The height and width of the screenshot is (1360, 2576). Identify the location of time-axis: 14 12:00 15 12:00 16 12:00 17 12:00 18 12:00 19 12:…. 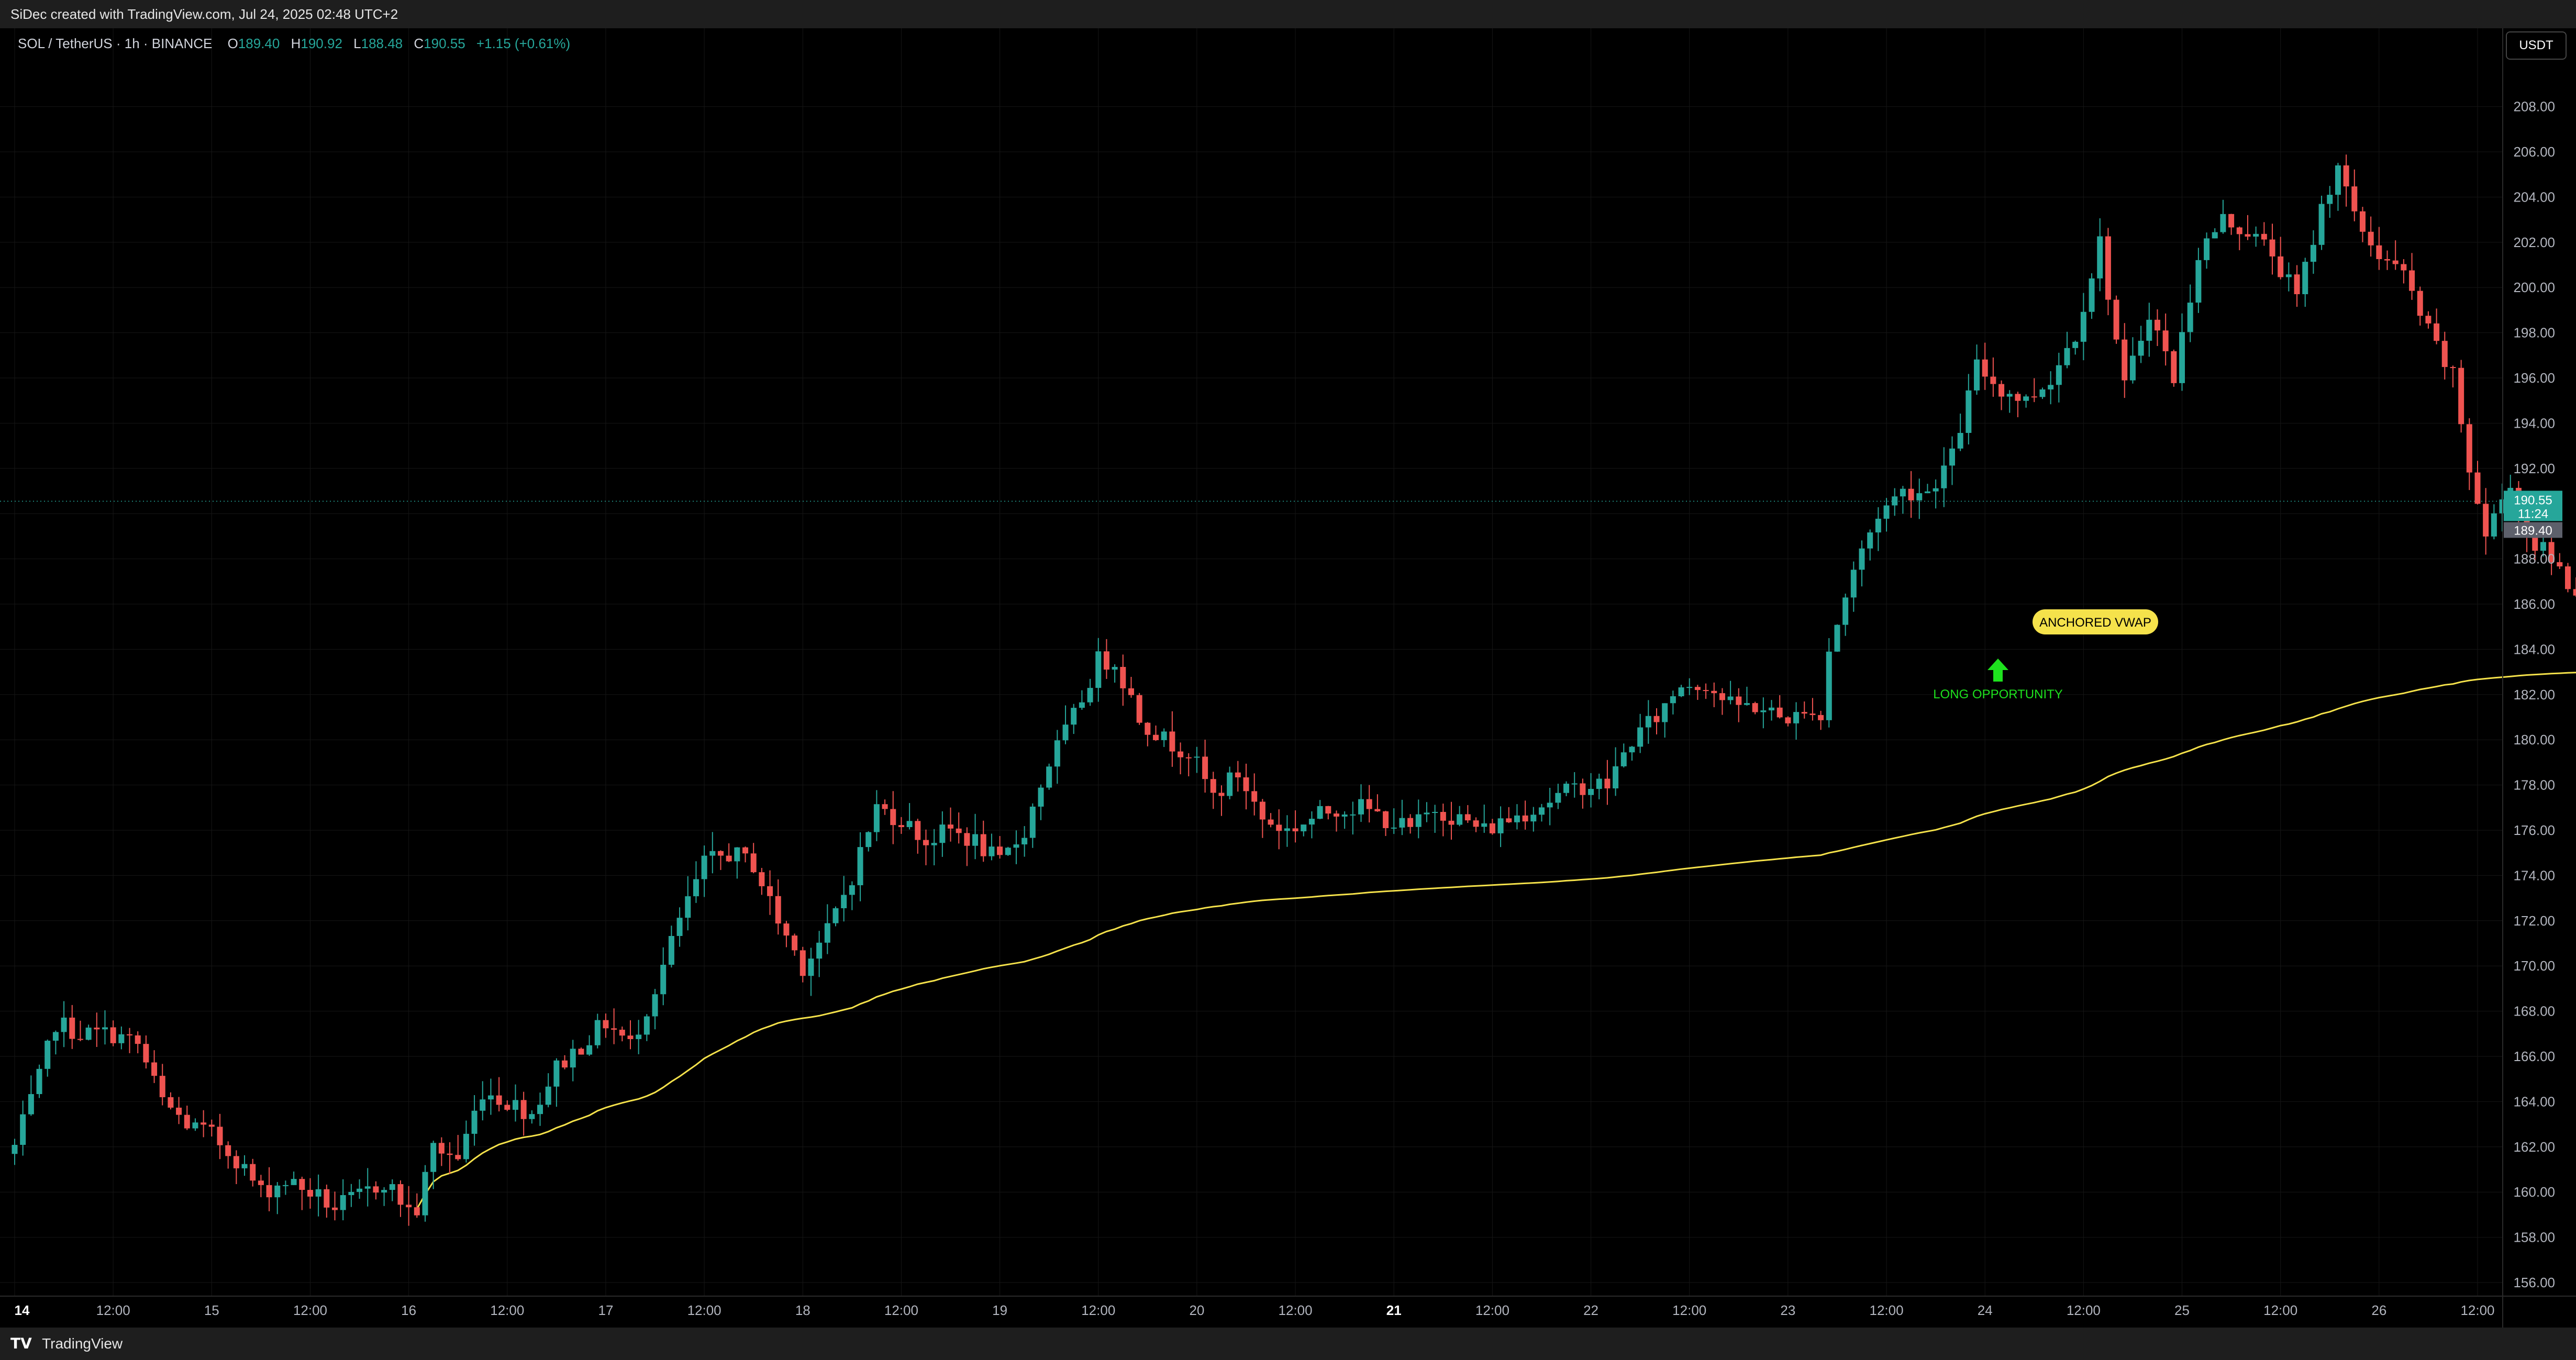
(1288, 1307).